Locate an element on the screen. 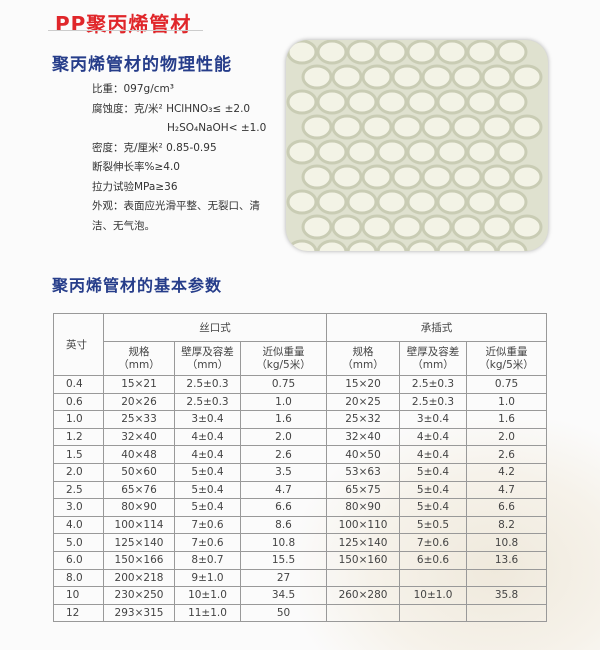  table-cell: 1.6 is located at coordinates (507, 419).